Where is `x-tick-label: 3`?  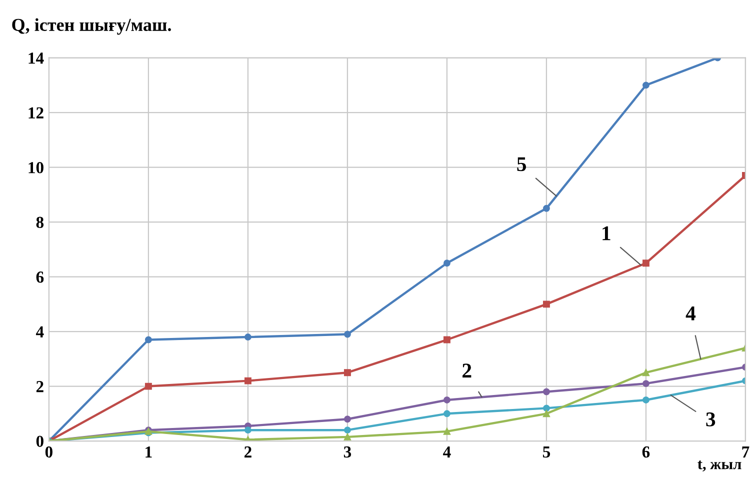
x-tick-label: 3 is located at coordinates (348, 452).